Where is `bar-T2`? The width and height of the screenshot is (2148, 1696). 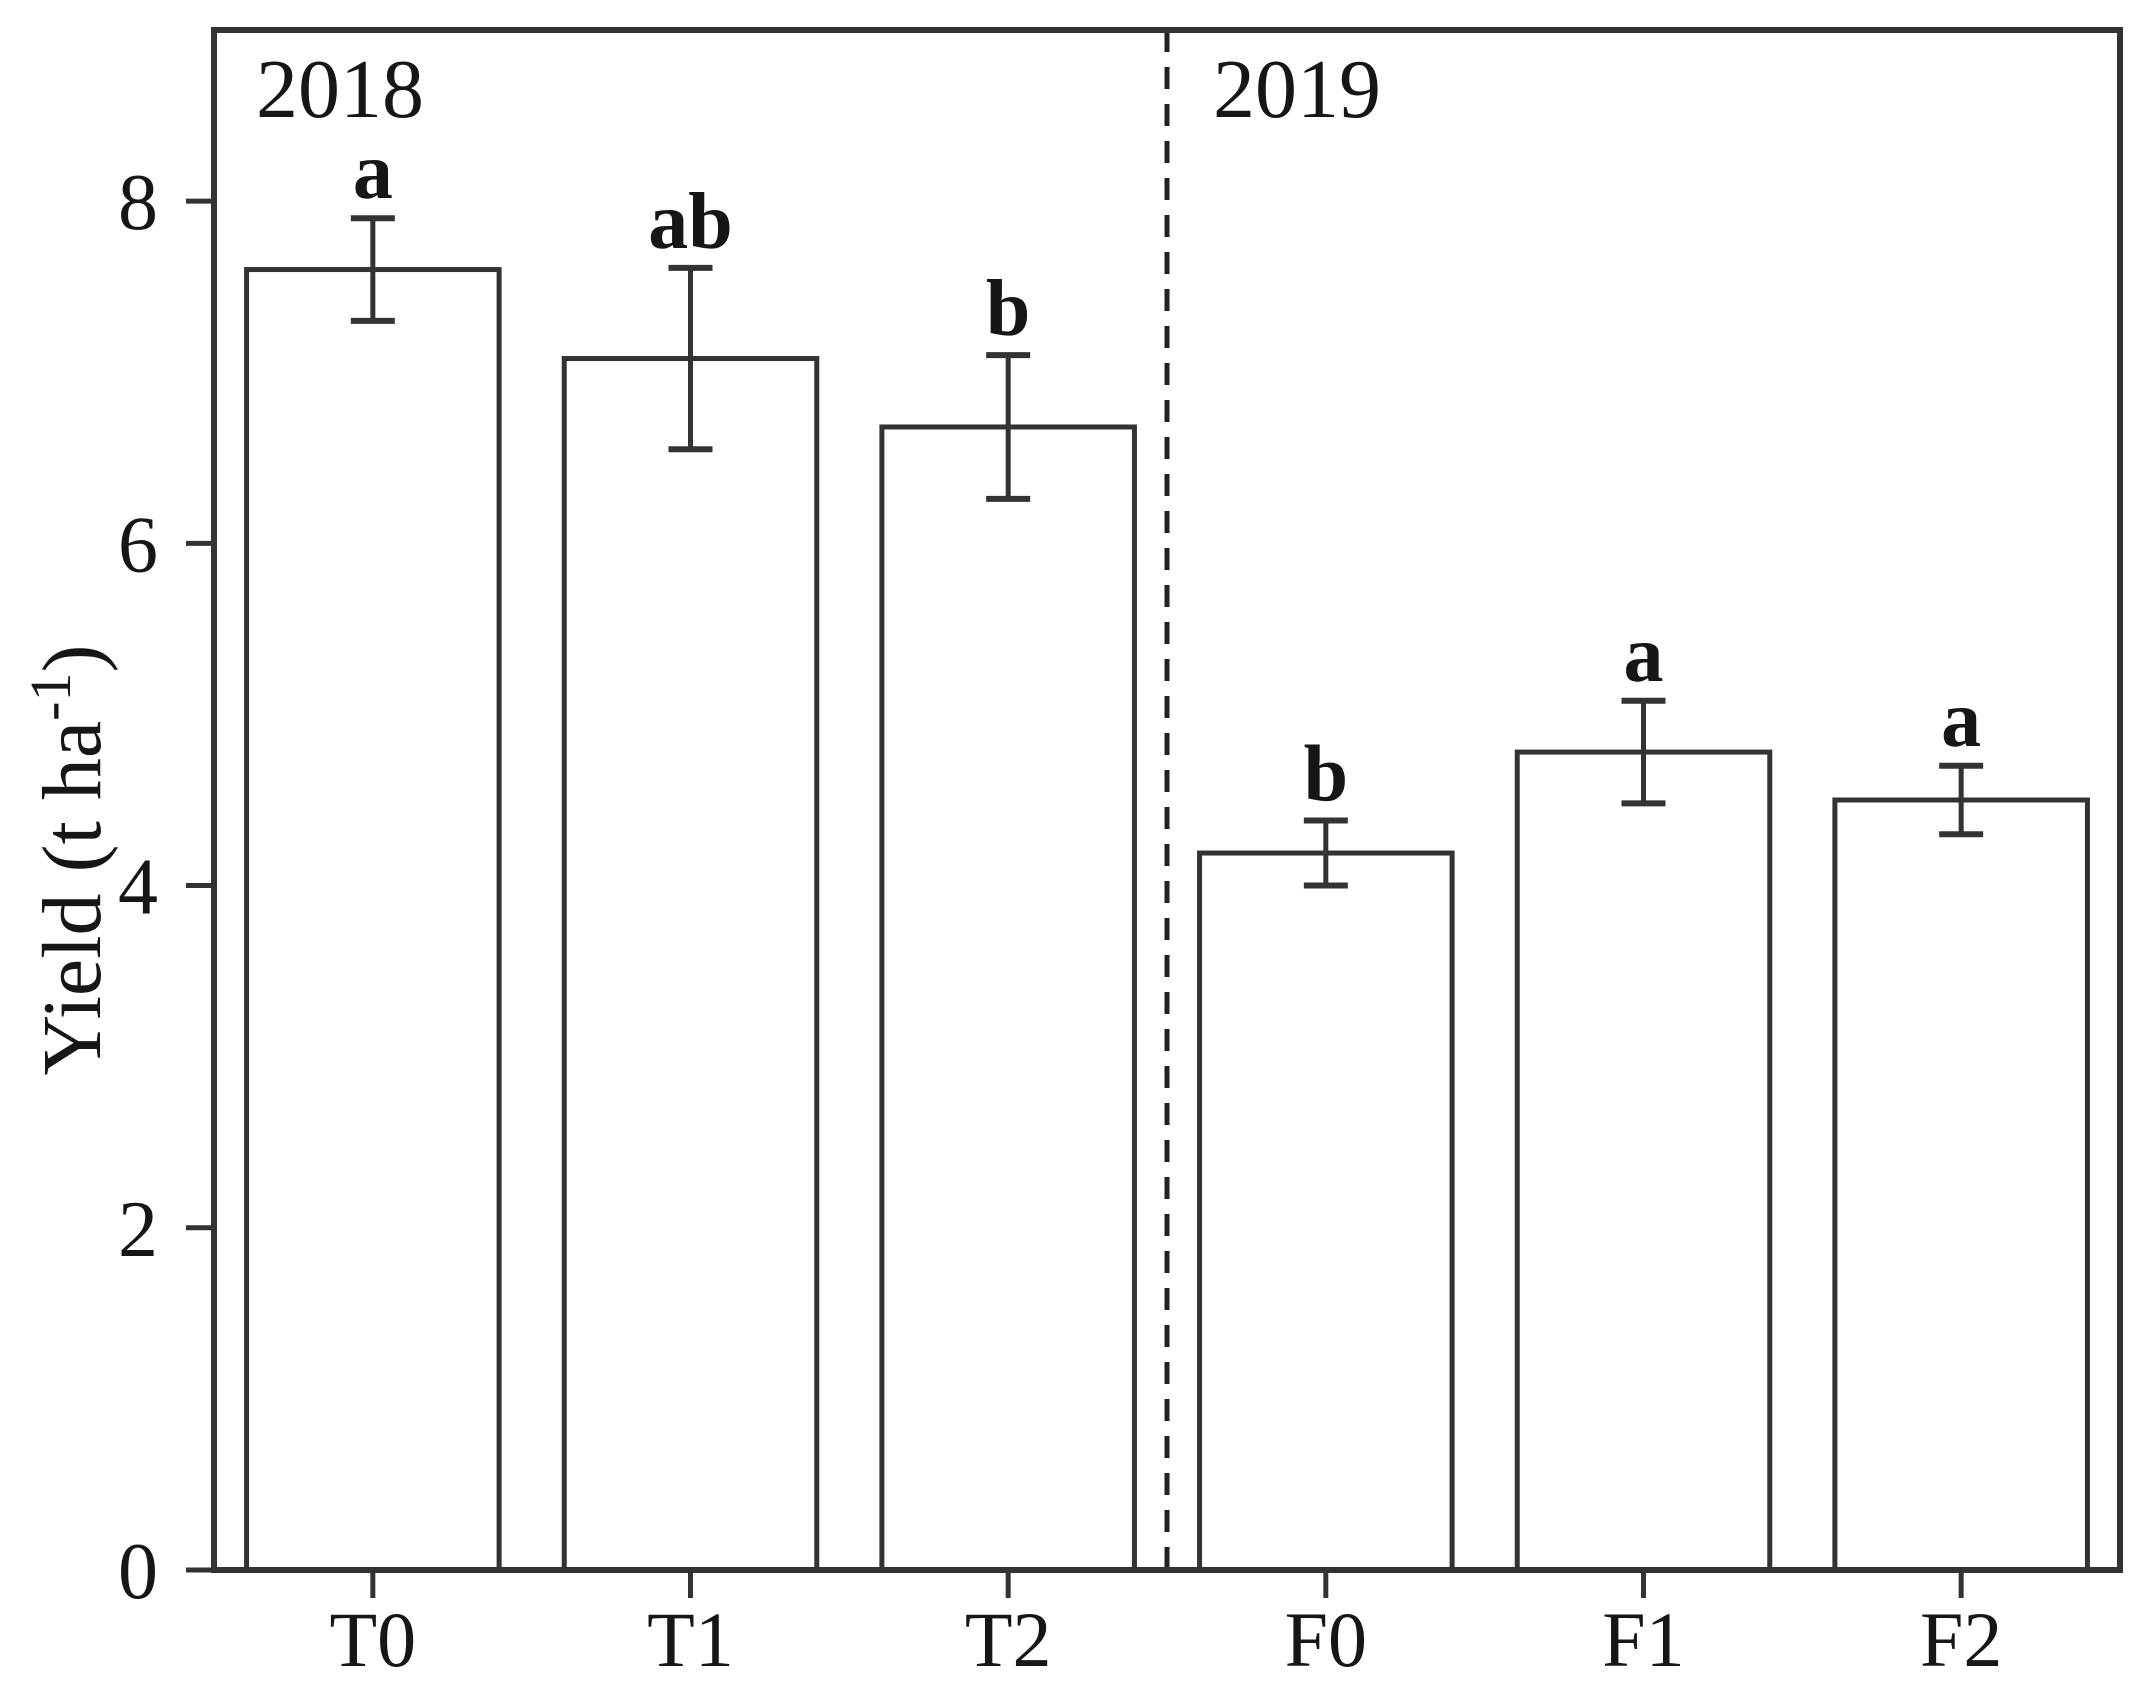 bar-T2 is located at coordinates (1008, 998).